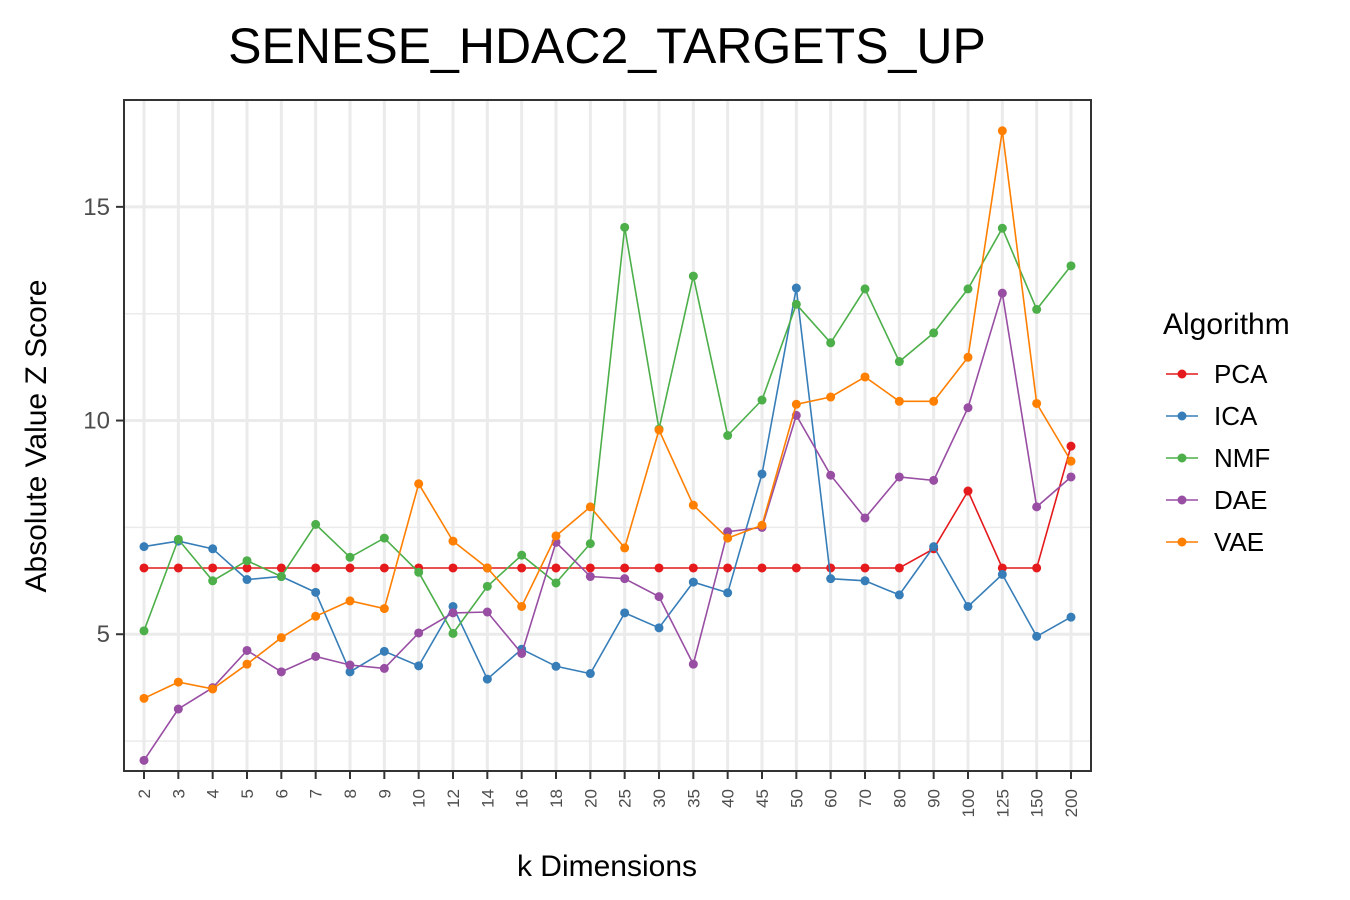 The image size is (1350, 900). Describe the element at coordinates (1236, 416) in the screenshot. I see `legend-label: ICA` at that location.